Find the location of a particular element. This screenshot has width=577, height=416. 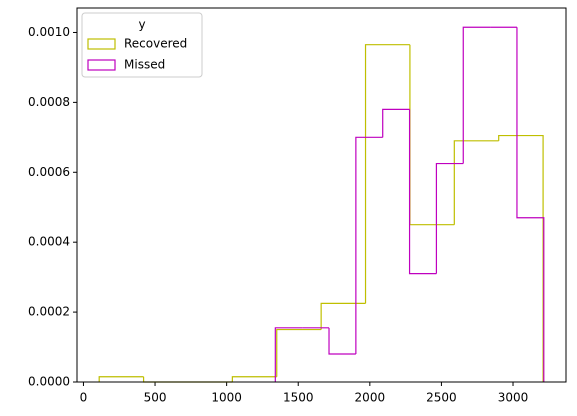

legend: y Recovered Missed is located at coordinates (142, 45).